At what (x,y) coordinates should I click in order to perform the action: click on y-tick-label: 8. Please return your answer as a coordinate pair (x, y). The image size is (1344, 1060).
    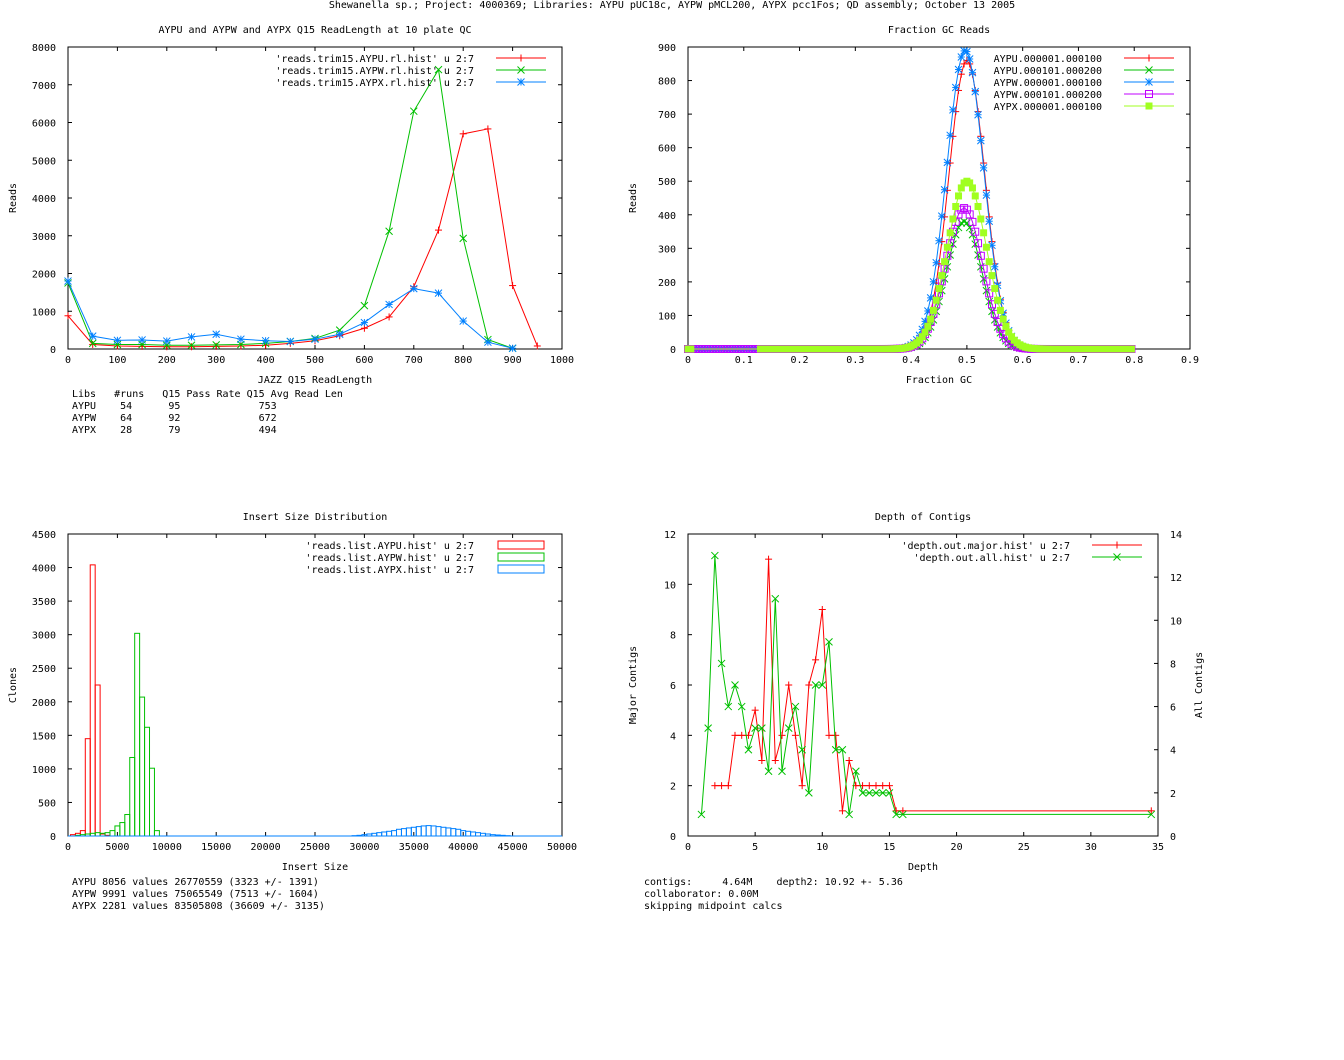
    Looking at the image, I should click on (673, 636).